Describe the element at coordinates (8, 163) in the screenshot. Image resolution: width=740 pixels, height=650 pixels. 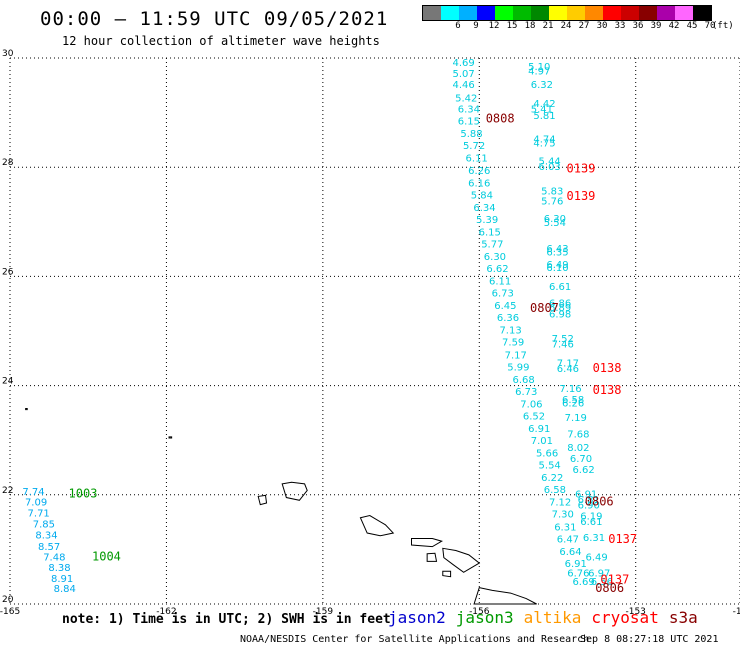
I see `y-tick-label: 28` at that location.